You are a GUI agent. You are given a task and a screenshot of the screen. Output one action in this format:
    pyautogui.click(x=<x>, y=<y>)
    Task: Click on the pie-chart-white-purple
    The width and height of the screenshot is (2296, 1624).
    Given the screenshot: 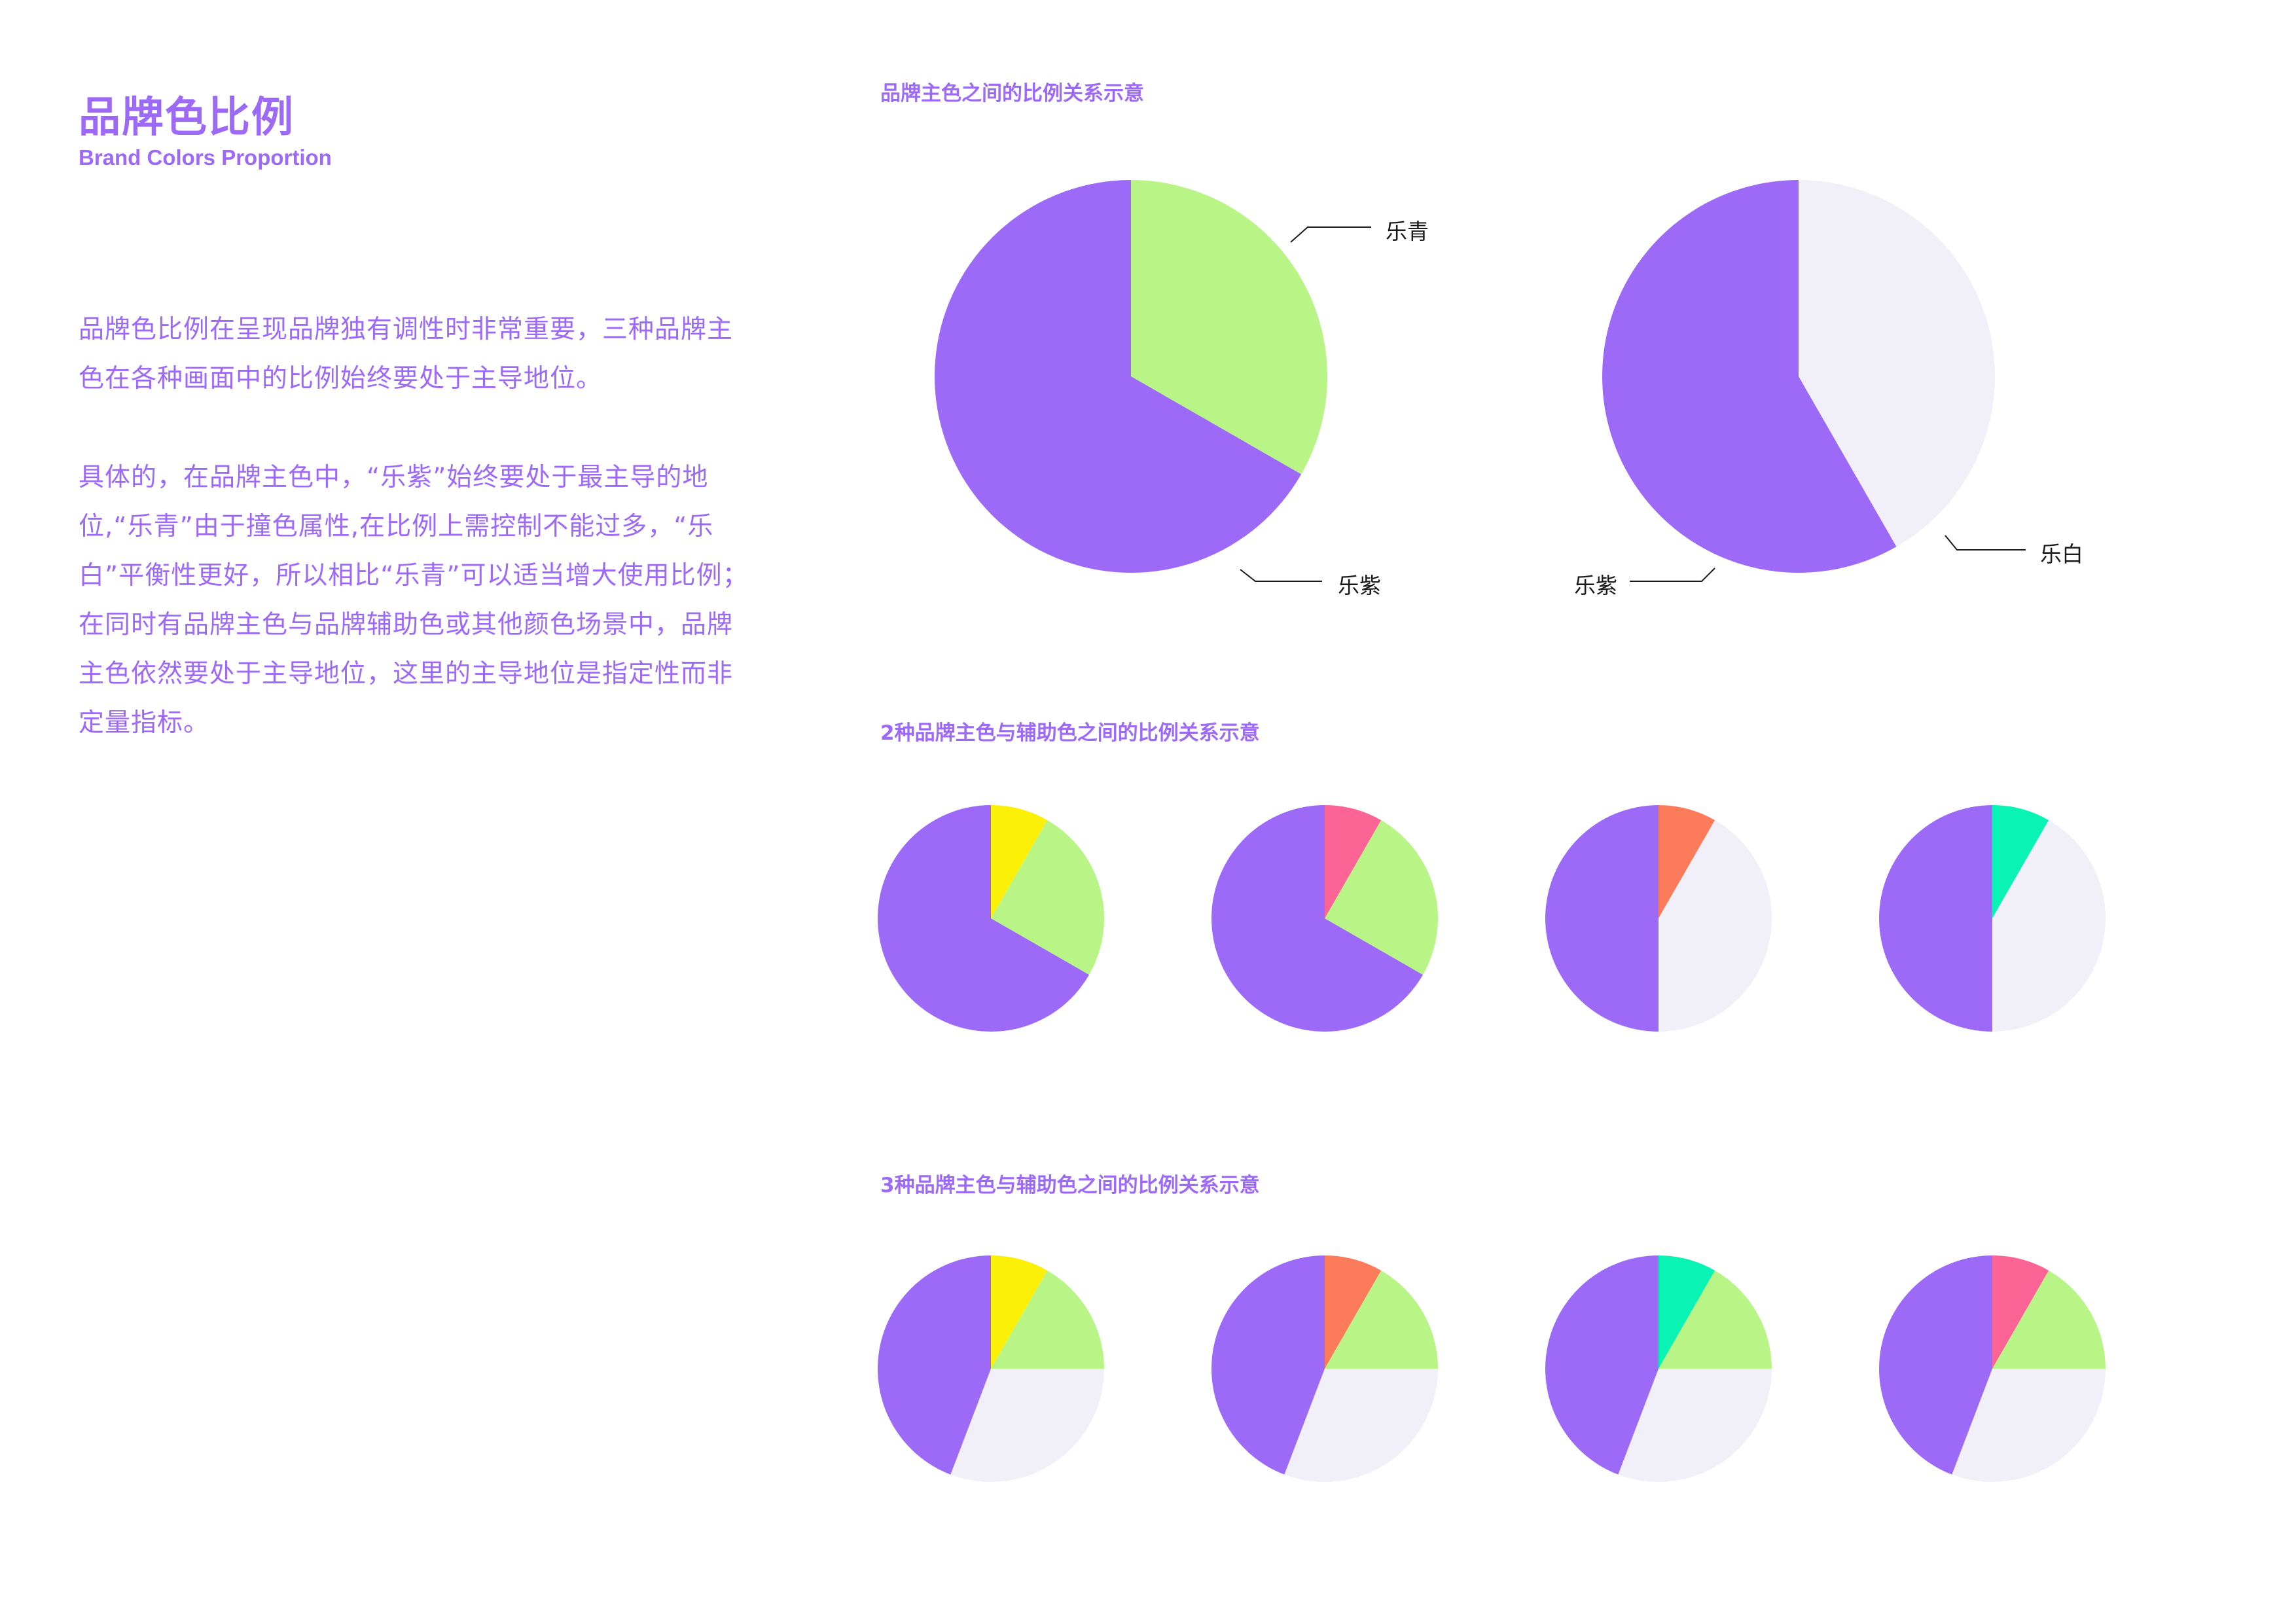 What is the action you would take?
    pyautogui.click(x=1799, y=376)
    